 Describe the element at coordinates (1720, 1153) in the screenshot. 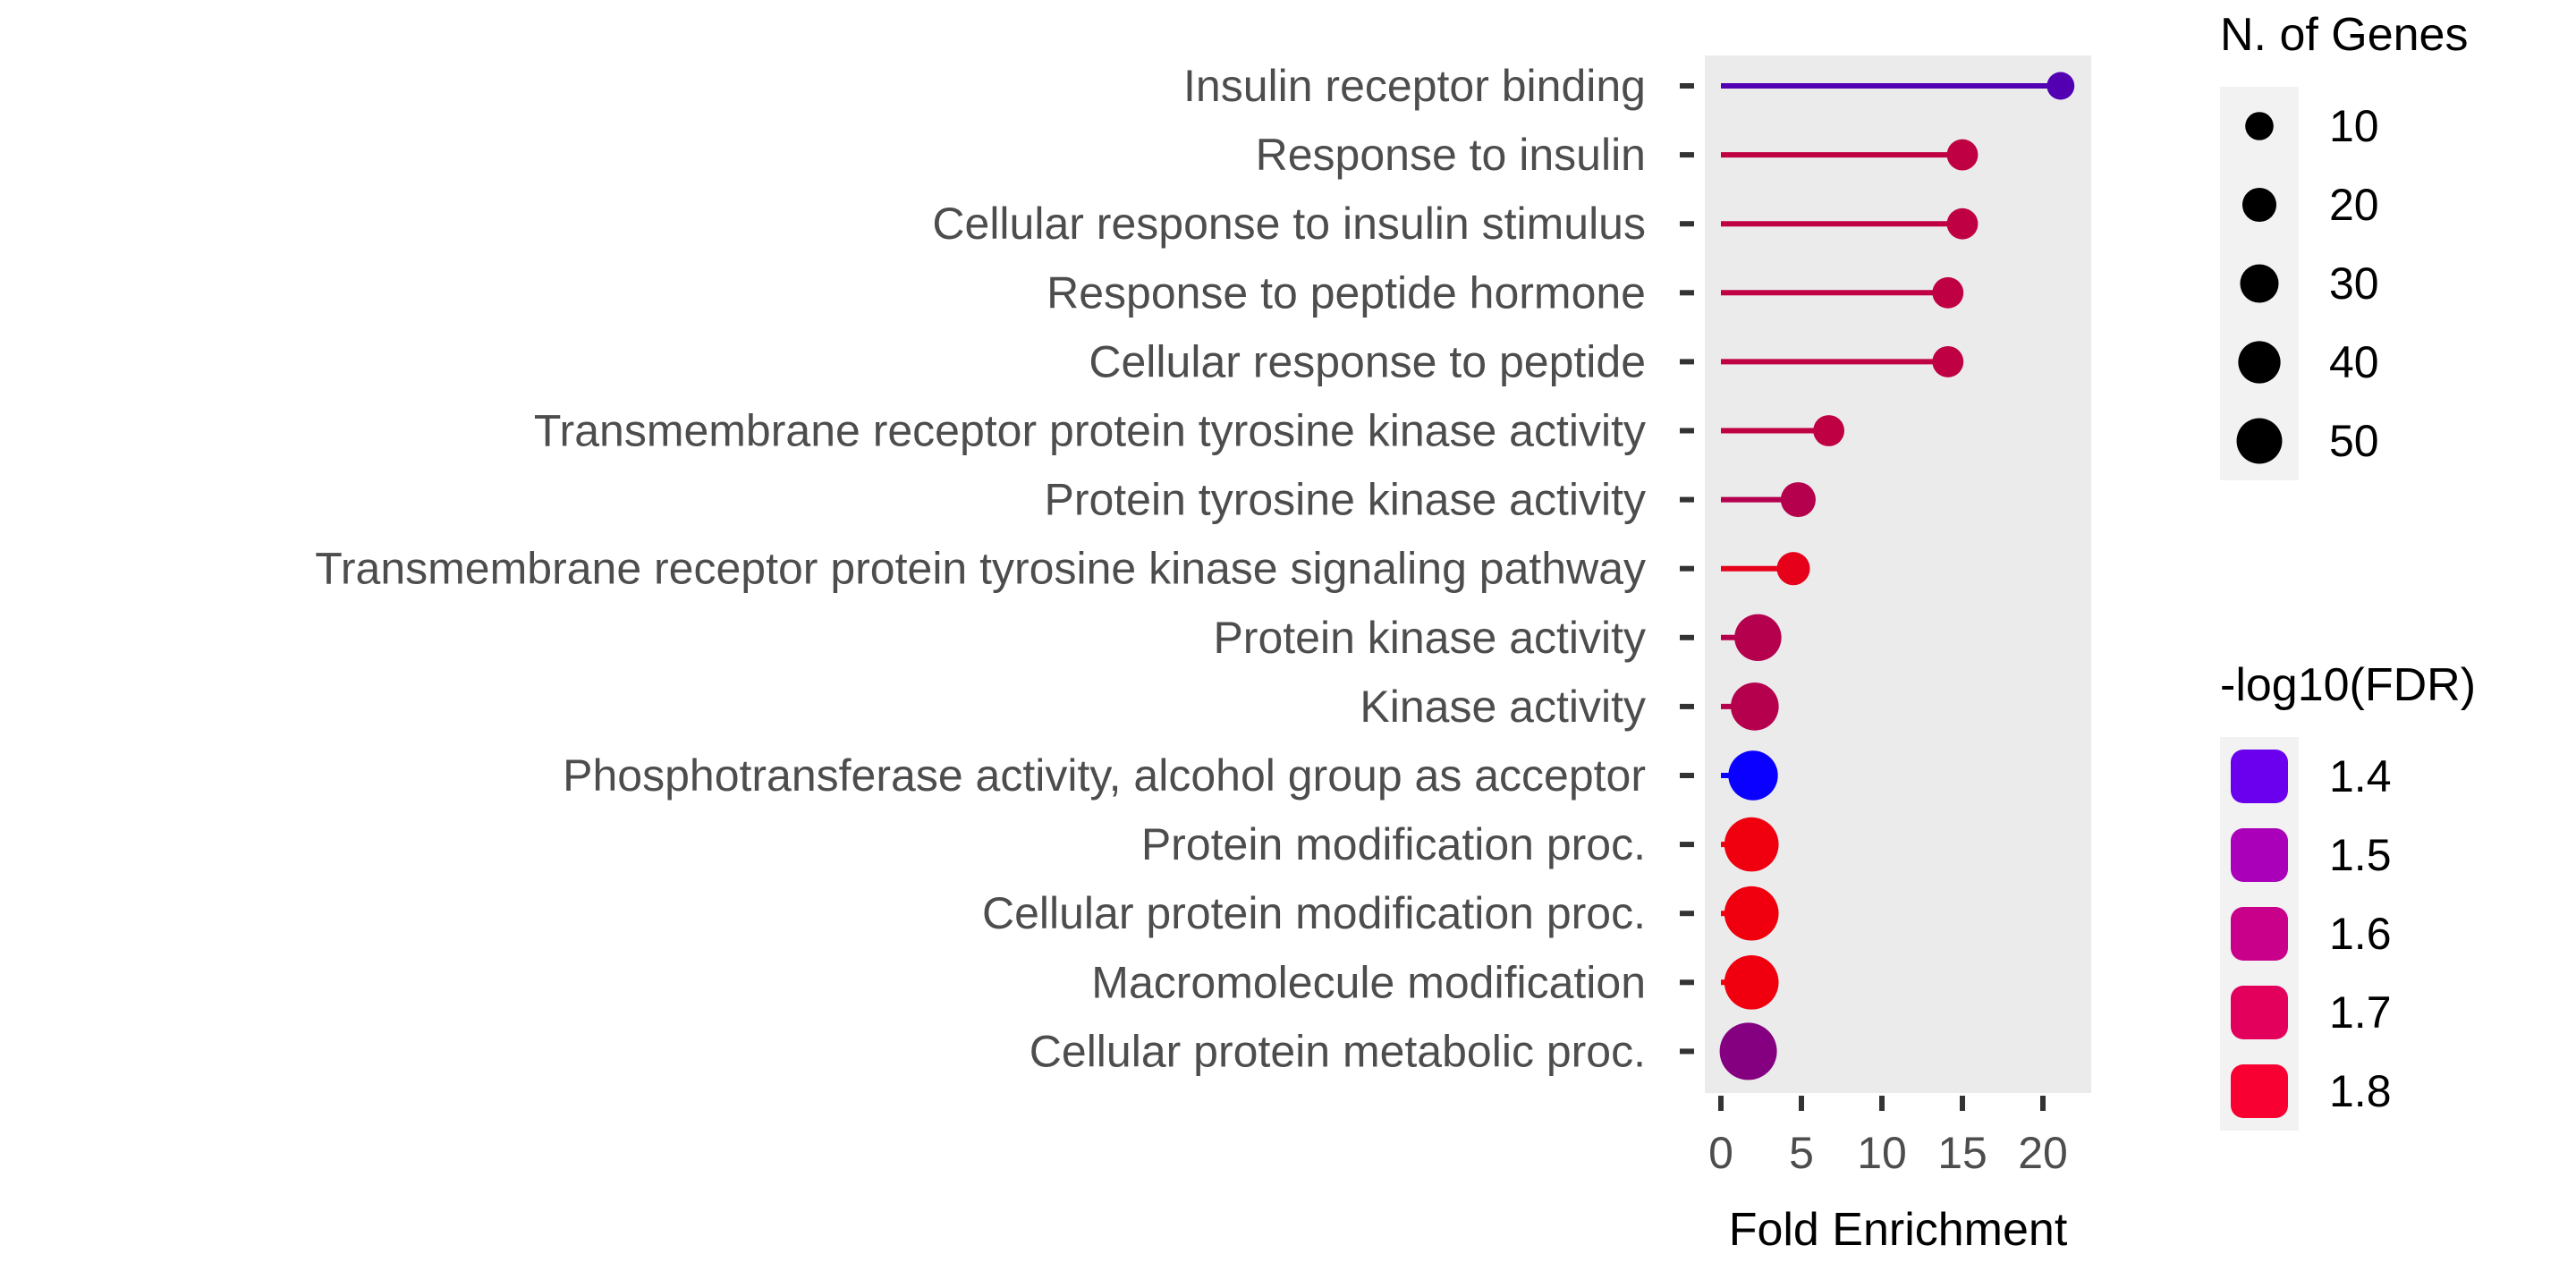

I see `x-tick-label: 0` at that location.